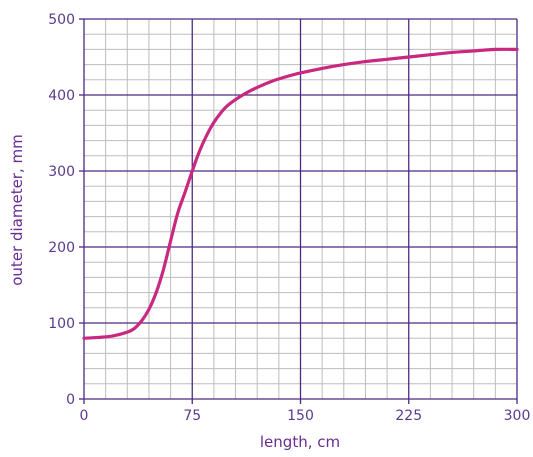 The image size is (533, 457). What do you see at coordinates (517, 416) in the screenshot?
I see `x-tick-label: 300` at bounding box center [517, 416].